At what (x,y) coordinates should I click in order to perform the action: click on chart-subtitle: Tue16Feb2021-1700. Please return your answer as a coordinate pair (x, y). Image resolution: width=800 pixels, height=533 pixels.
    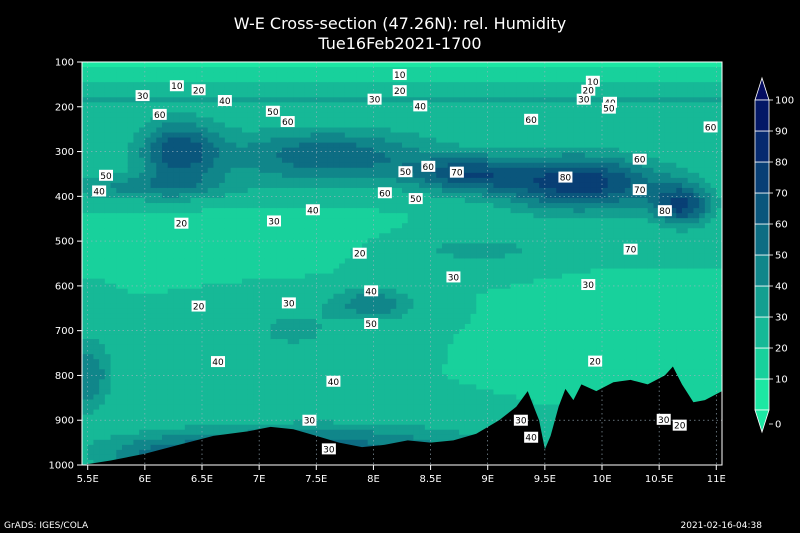
    Looking at the image, I should click on (400, 43).